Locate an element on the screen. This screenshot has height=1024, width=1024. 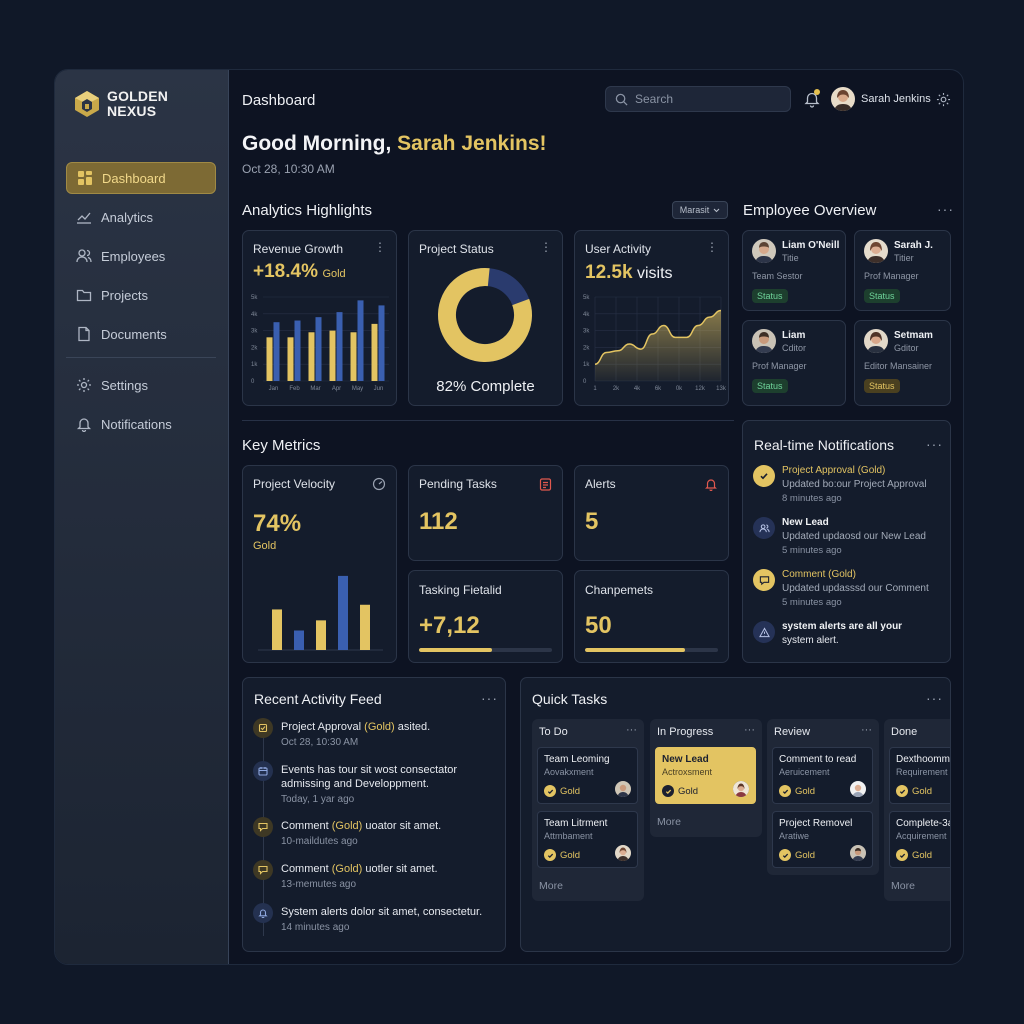
tasking-card: Tasking Fietalid +7,12 is located at coordinates (485, 616).